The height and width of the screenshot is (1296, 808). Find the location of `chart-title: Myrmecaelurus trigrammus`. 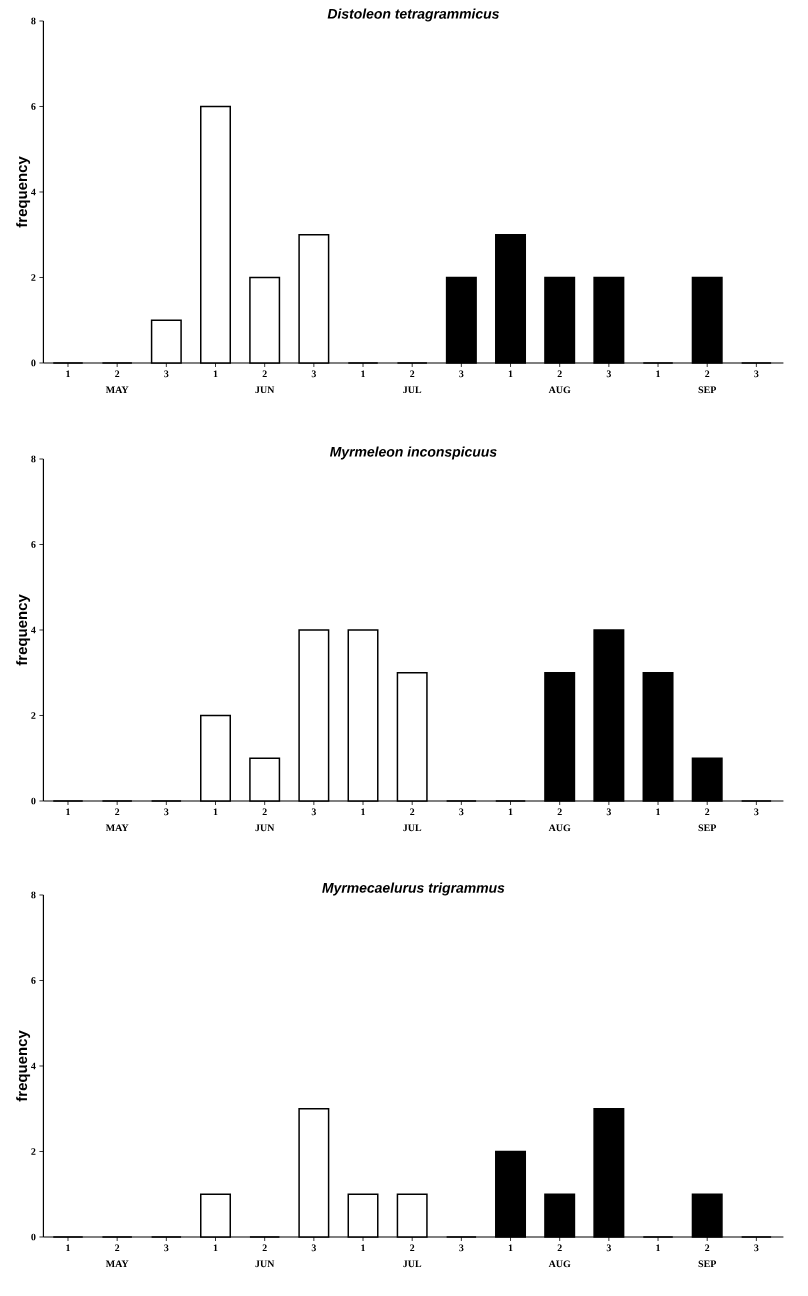

chart-title: Myrmecaelurus trigrammus is located at coordinates (413, 889).